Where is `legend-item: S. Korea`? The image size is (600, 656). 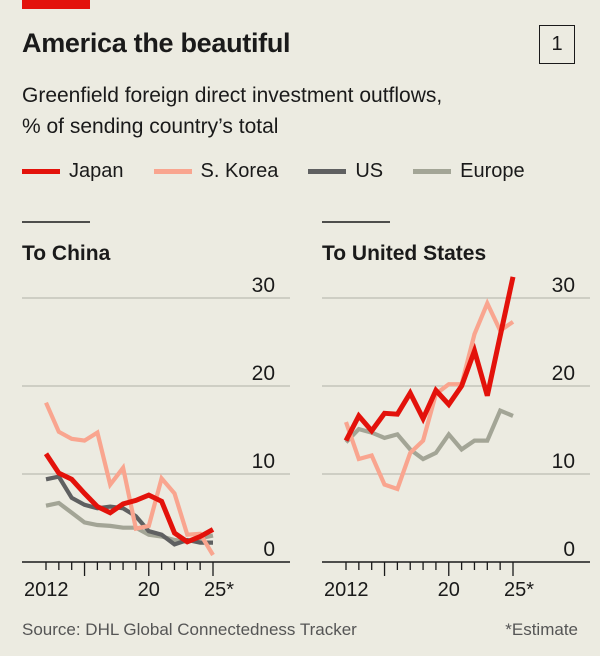 legend-item: S. Korea is located at coordinates (216, 171).